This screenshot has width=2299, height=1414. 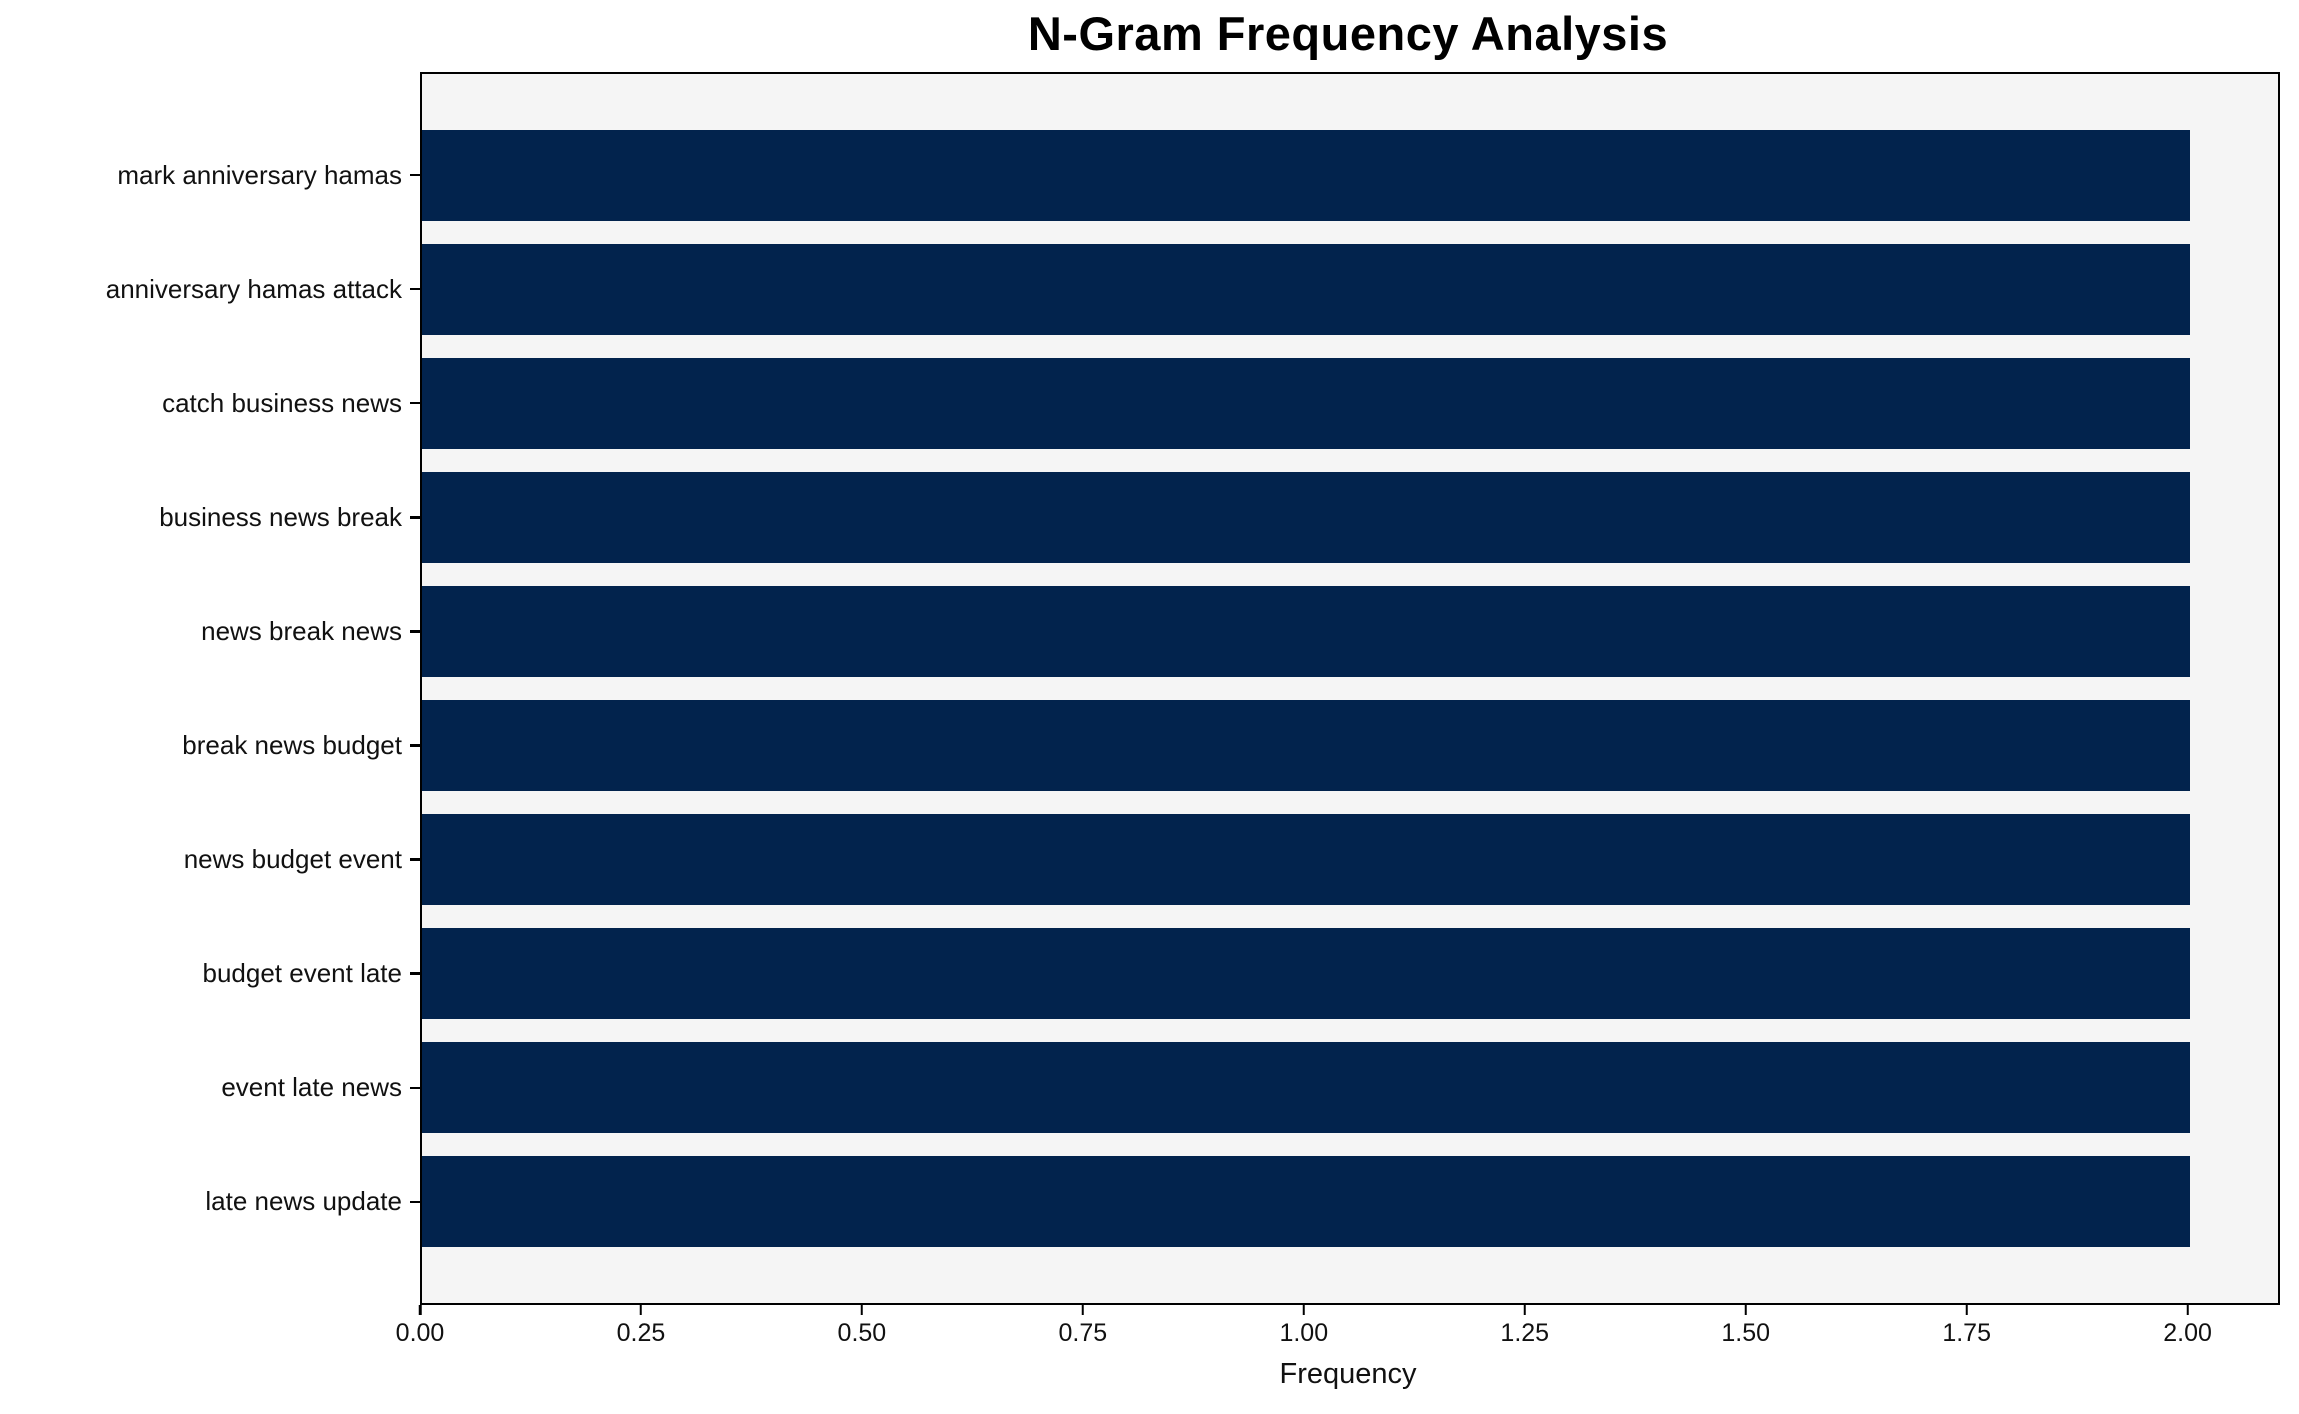 What do you see at coordinates (282, 402) in the screenshot?
I see `y-tick-label: catch business news` at bounding box center [282, 402].